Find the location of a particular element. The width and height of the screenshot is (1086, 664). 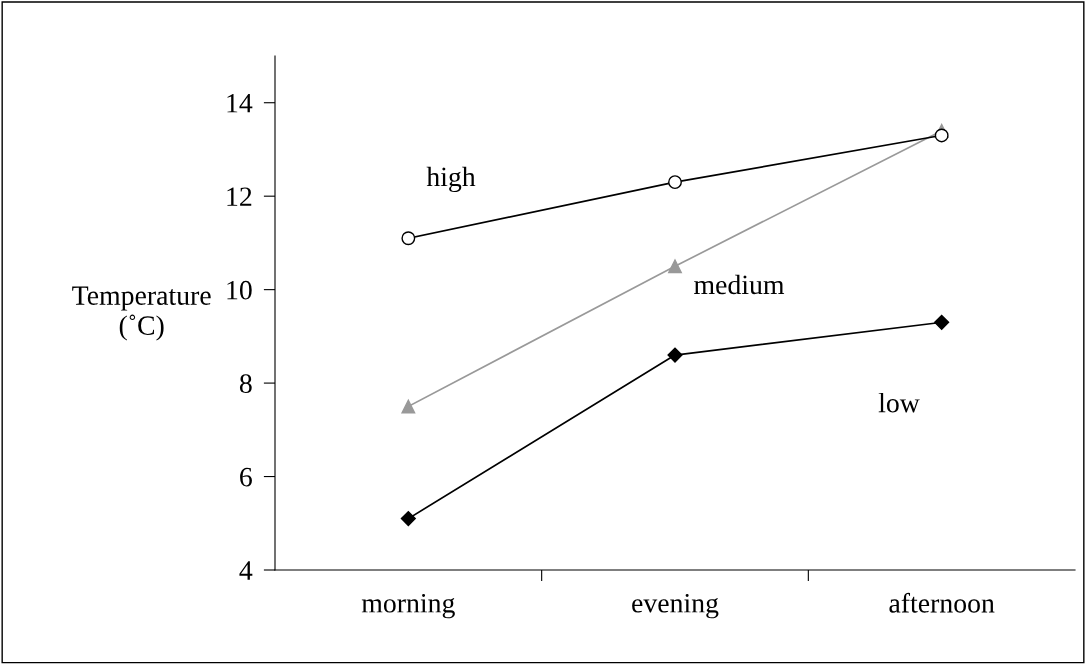

series-label: medium is located at coordinates (739, 284).